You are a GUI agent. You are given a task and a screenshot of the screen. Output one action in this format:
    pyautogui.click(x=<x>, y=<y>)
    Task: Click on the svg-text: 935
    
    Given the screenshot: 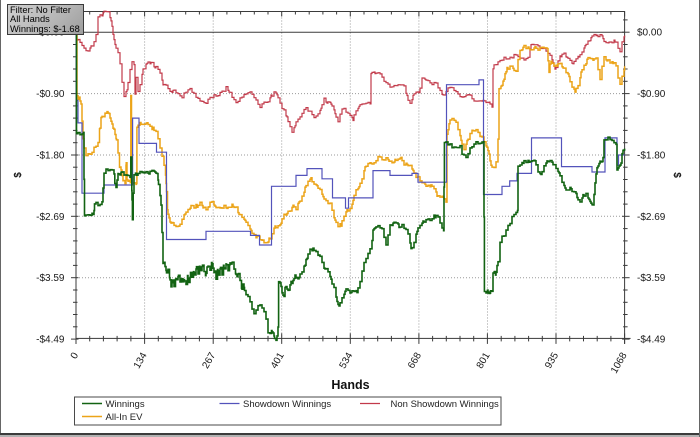 What is the action you would take?
    pyautogui.click(x=552, y=360)
    